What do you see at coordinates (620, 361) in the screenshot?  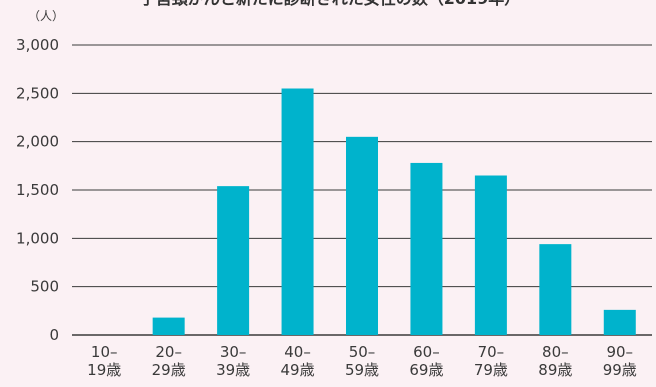 I see `x-tick-label: 90– 99歳` at bounding box center [620, 361].